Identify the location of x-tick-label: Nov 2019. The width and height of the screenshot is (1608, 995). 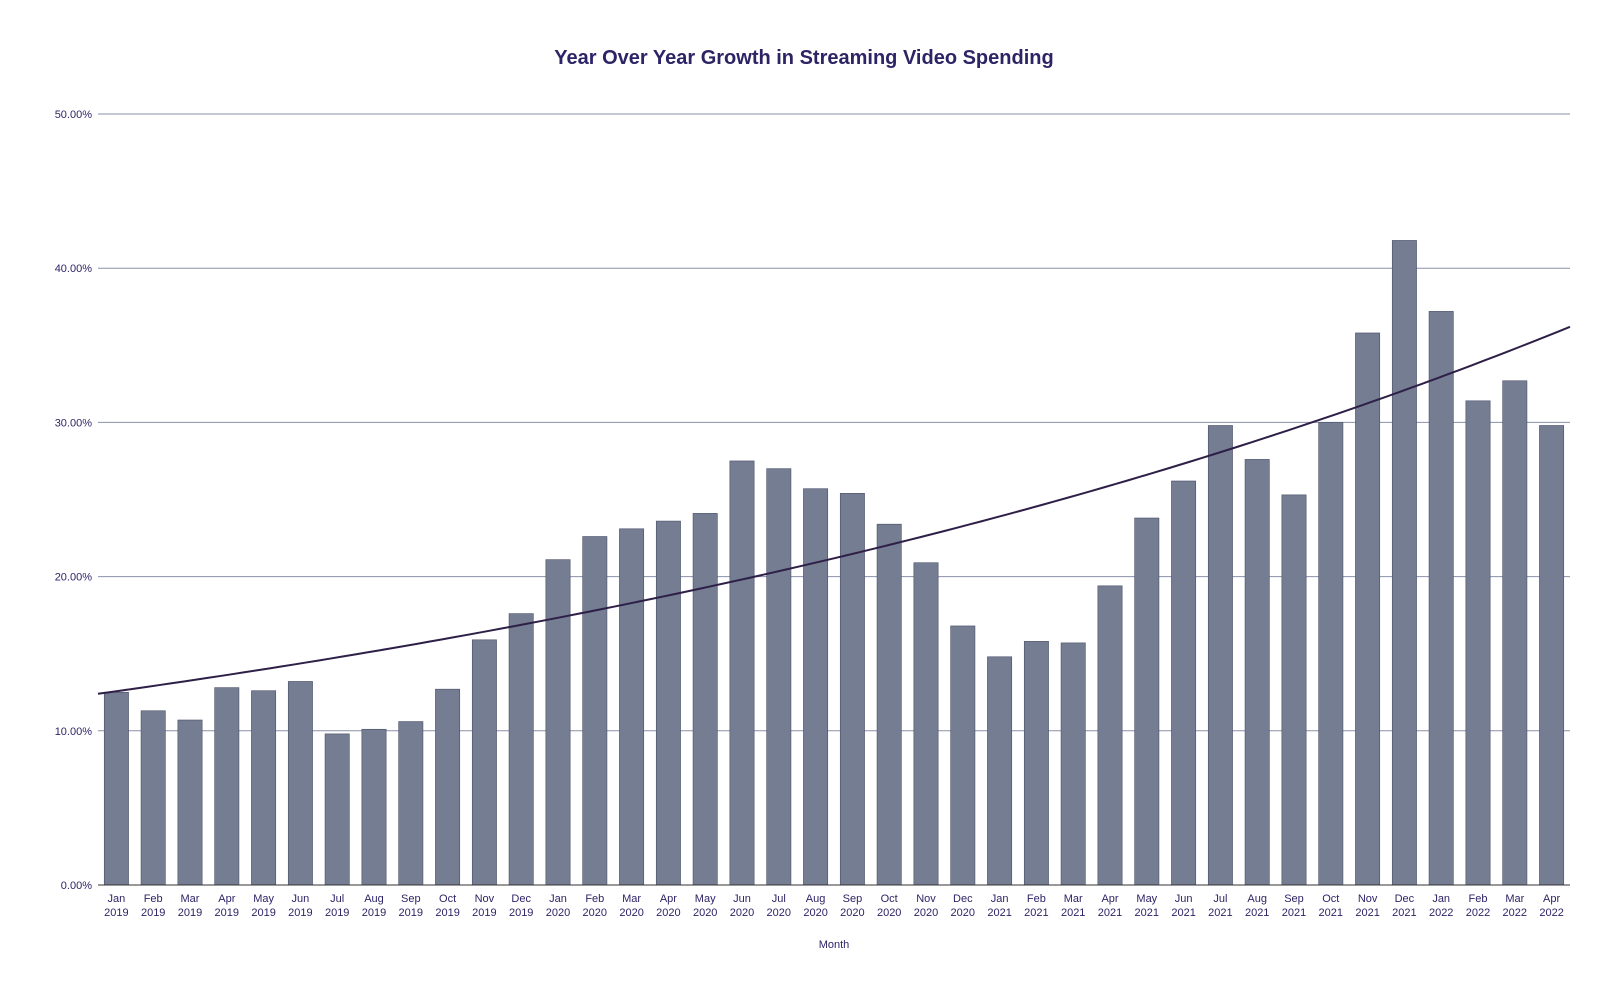
(484, 906).